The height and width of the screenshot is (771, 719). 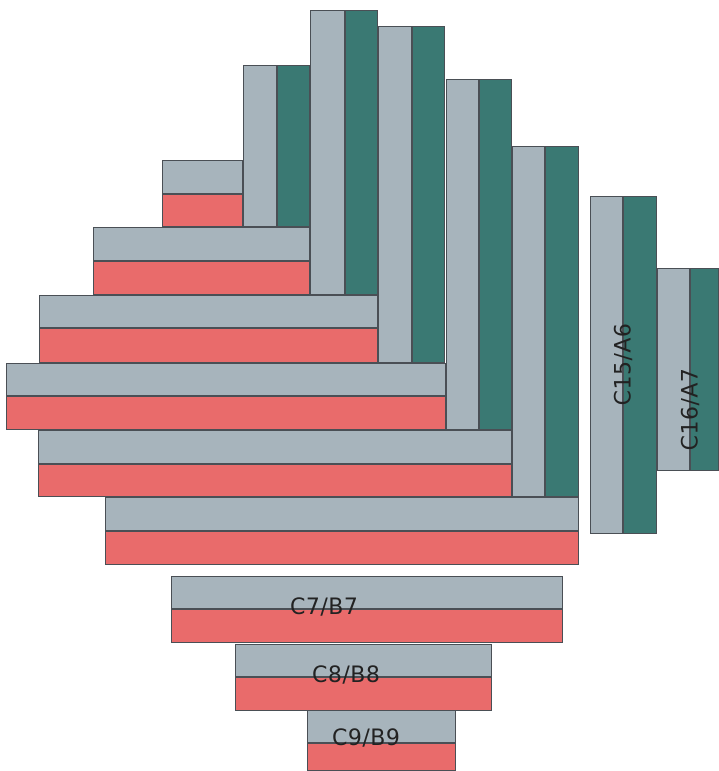 What do you see at coordinates (528, 321) in the screenshot?
I see `col-5-gray-strip` at bounding box center [528, 321].